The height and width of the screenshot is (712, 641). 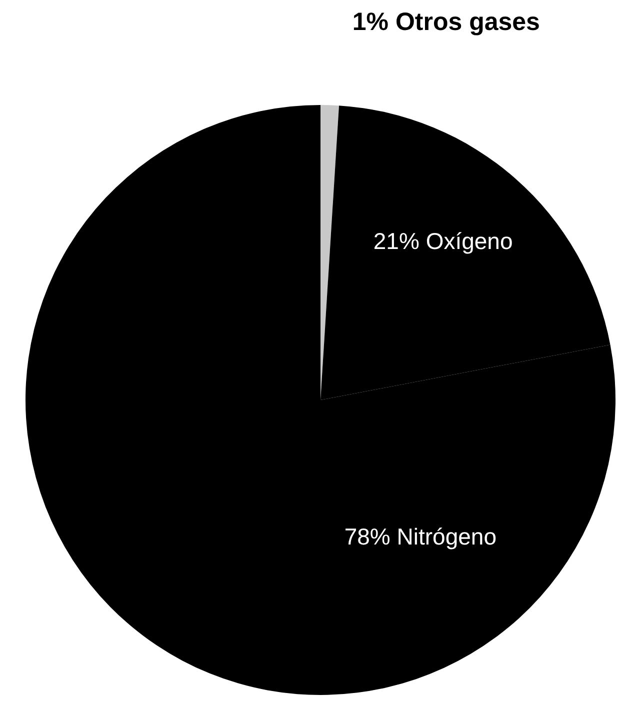 I want to click on slice-label: 21% Oxígeno, so click(x=443, y=241).